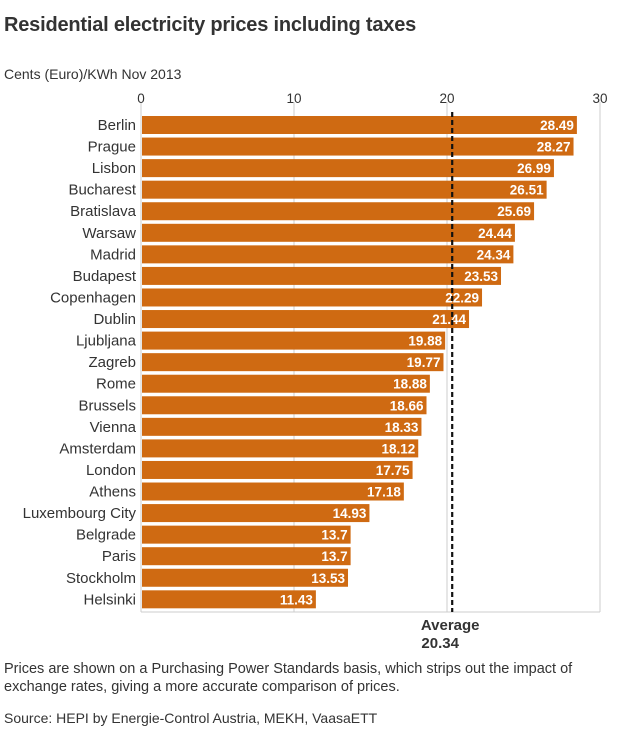 This screenshot has width=624, height=734. What do you see at coordinates (103, 211) in the screenshot?
I see `category-label: Bratislava` at bounding box center [103, 211].